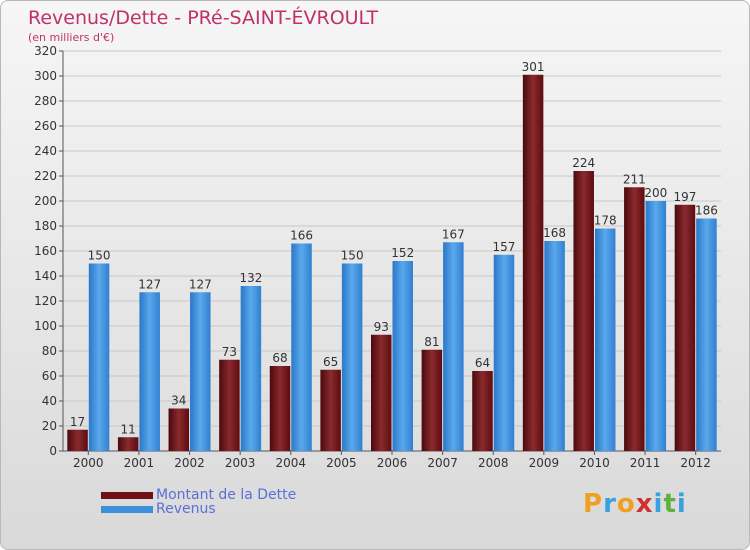 This screenshot has height=550, width=750. What do you see at coordinates (45, 176) in the screenshot?
I see `y-tick-label: 220` at bounding box center [45, 176].